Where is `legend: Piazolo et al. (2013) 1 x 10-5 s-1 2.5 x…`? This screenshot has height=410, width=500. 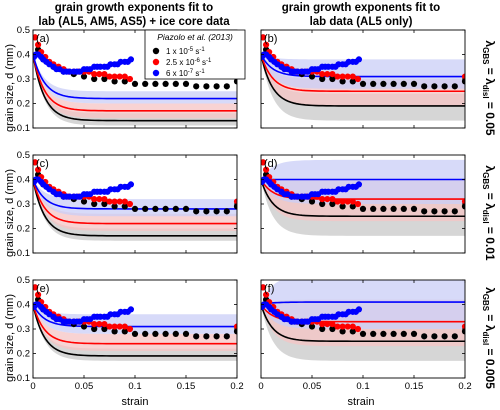 legend: Piazolo et al. (2013) 1 x 10-5 s-1 2.5 x… is located at coordinates (195, 54).